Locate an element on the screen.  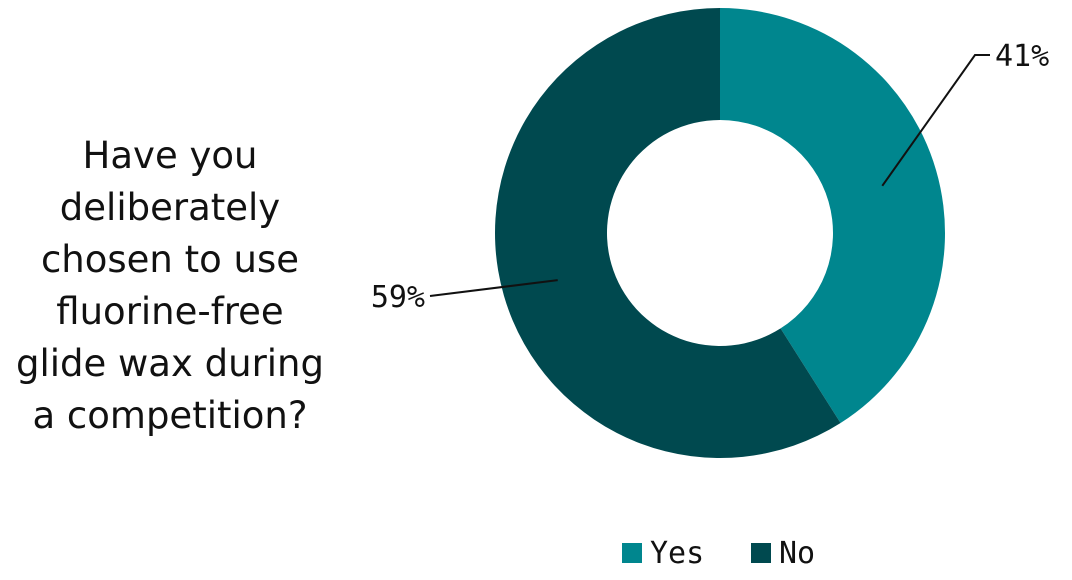
leader-line-yes is located at coordinates (935, 120).